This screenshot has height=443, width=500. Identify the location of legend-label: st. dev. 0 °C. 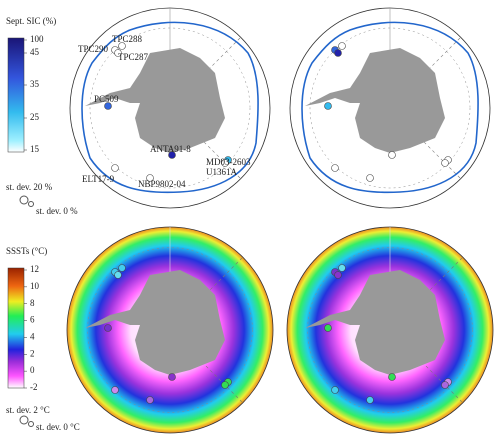
(58, 427).